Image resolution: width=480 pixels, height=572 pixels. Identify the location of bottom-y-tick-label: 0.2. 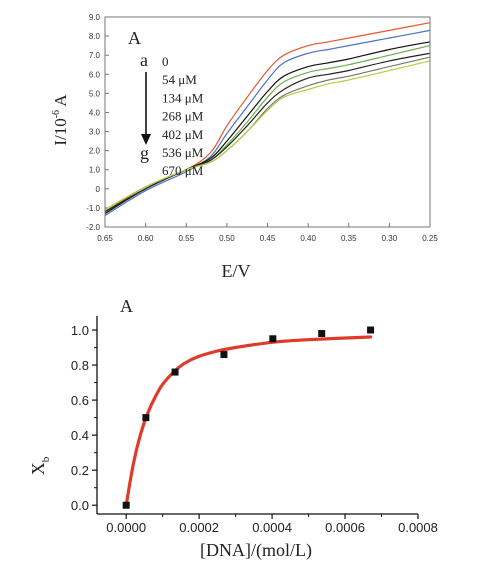
(80, 470).